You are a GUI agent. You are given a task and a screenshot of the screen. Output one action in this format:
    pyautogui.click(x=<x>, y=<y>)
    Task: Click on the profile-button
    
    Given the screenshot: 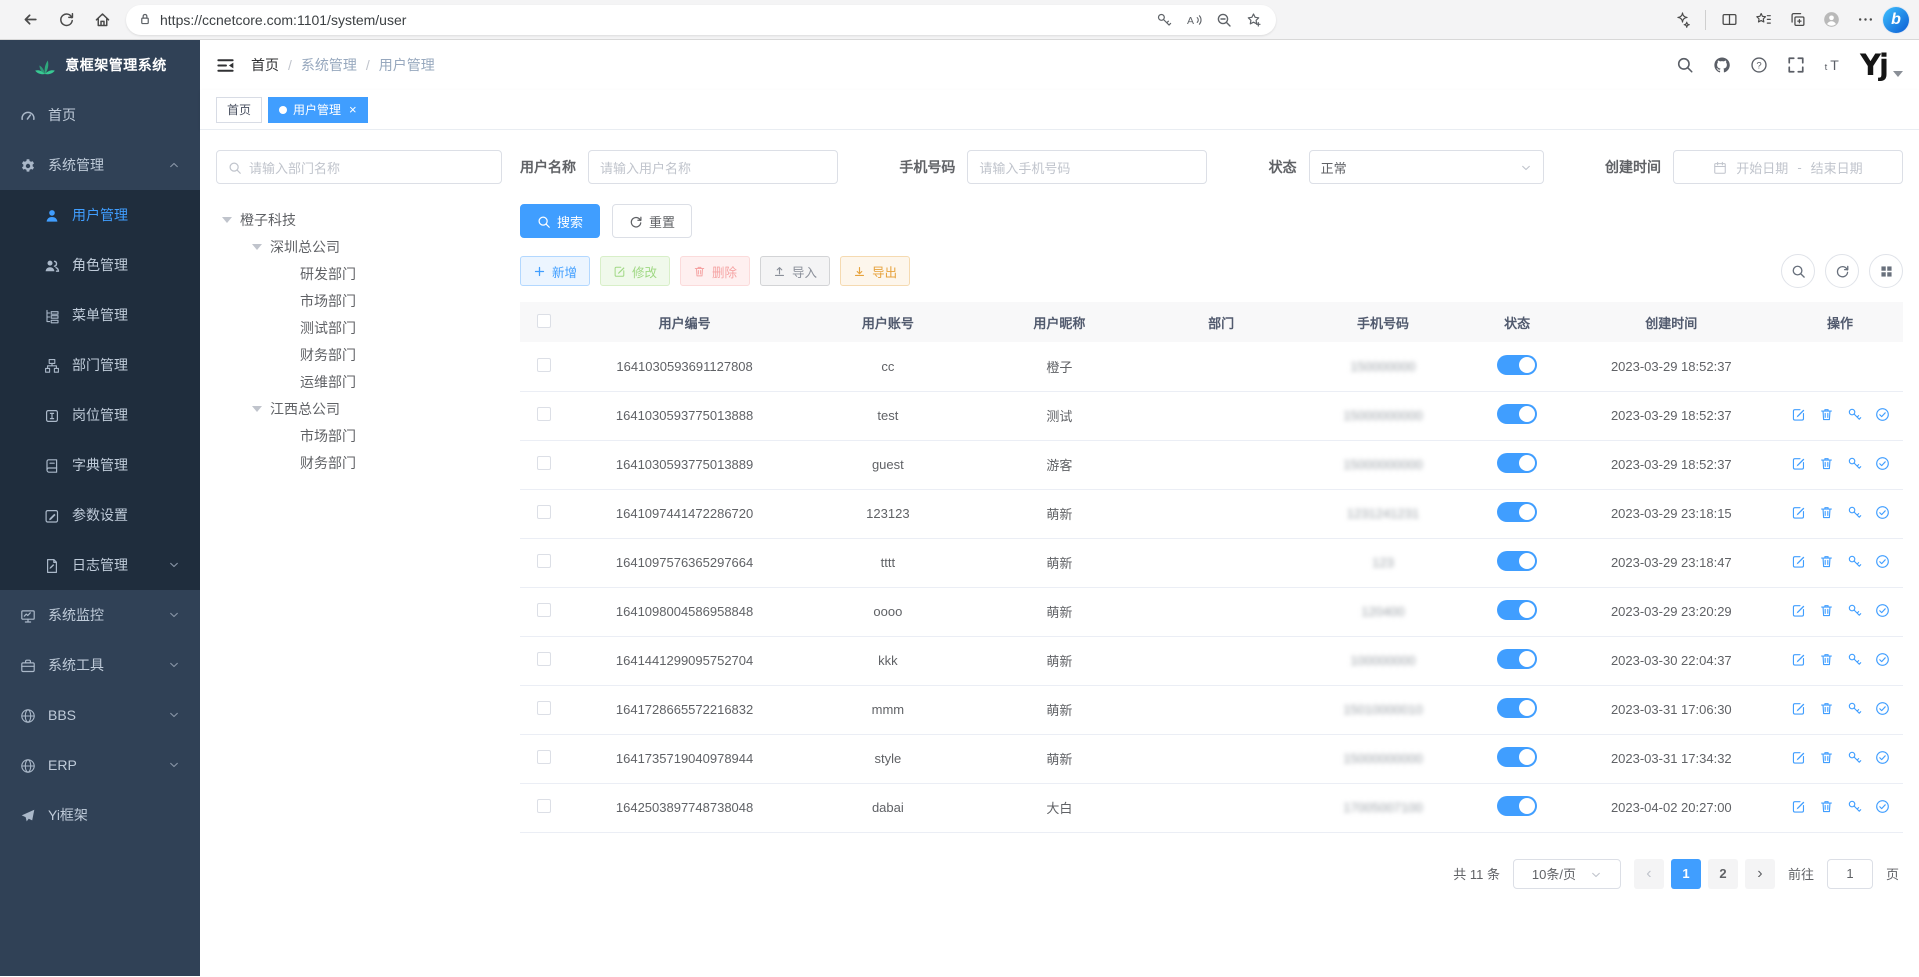 What is the action you would take?
    pyautogui.click(x=1831, y=20)
    